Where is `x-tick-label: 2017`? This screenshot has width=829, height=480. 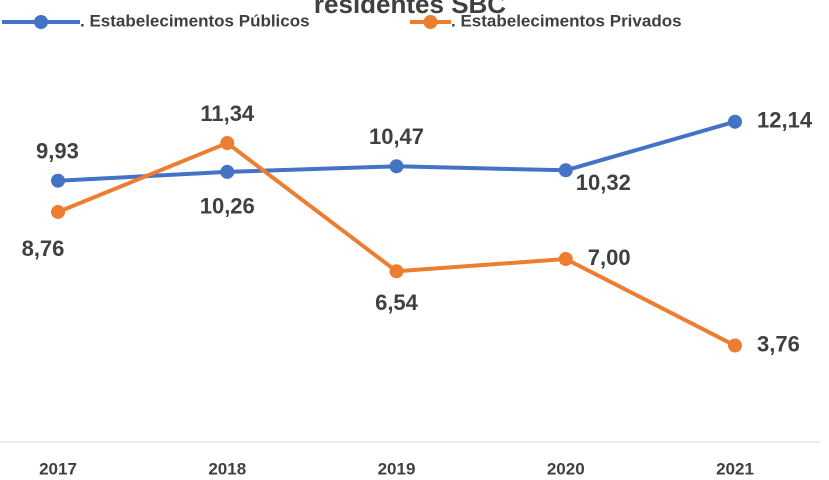 x-tick-label: 2017 is located at coordinates (58, 468).